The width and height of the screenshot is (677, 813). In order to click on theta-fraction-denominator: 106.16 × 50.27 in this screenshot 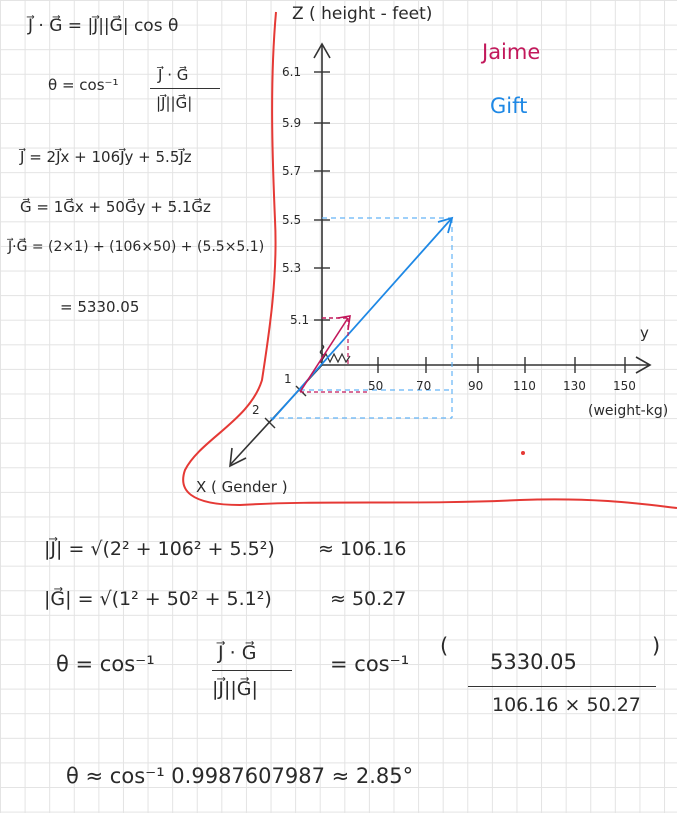, I will do `click(566, 705)`.